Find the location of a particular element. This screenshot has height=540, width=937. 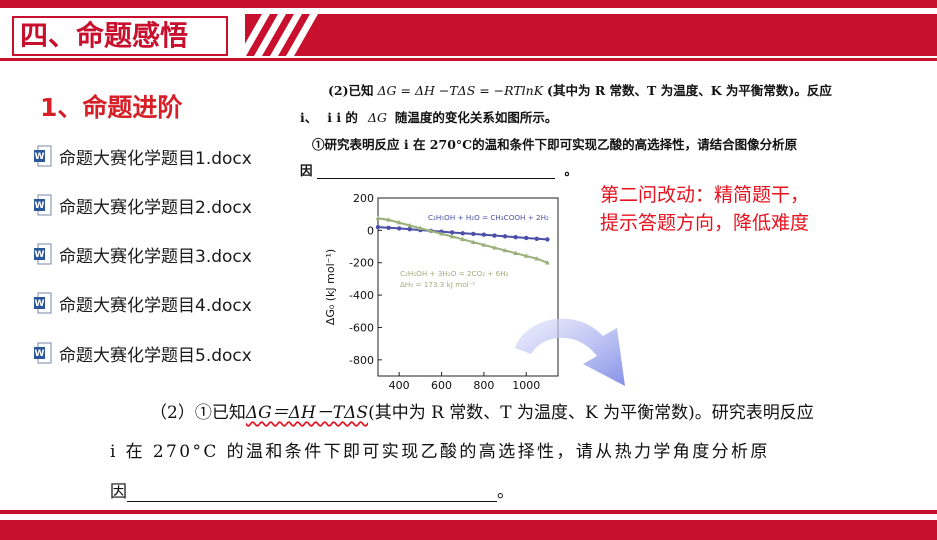

y-tick-label: -800 is located at coordinates (361, 360).